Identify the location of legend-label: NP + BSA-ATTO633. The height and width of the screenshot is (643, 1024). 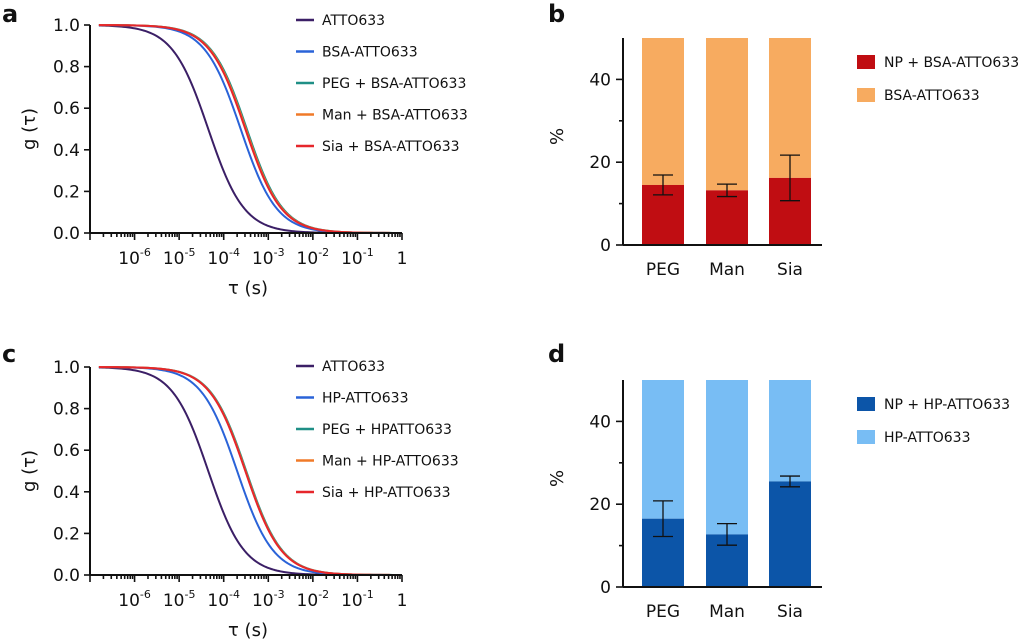
(951, 63).